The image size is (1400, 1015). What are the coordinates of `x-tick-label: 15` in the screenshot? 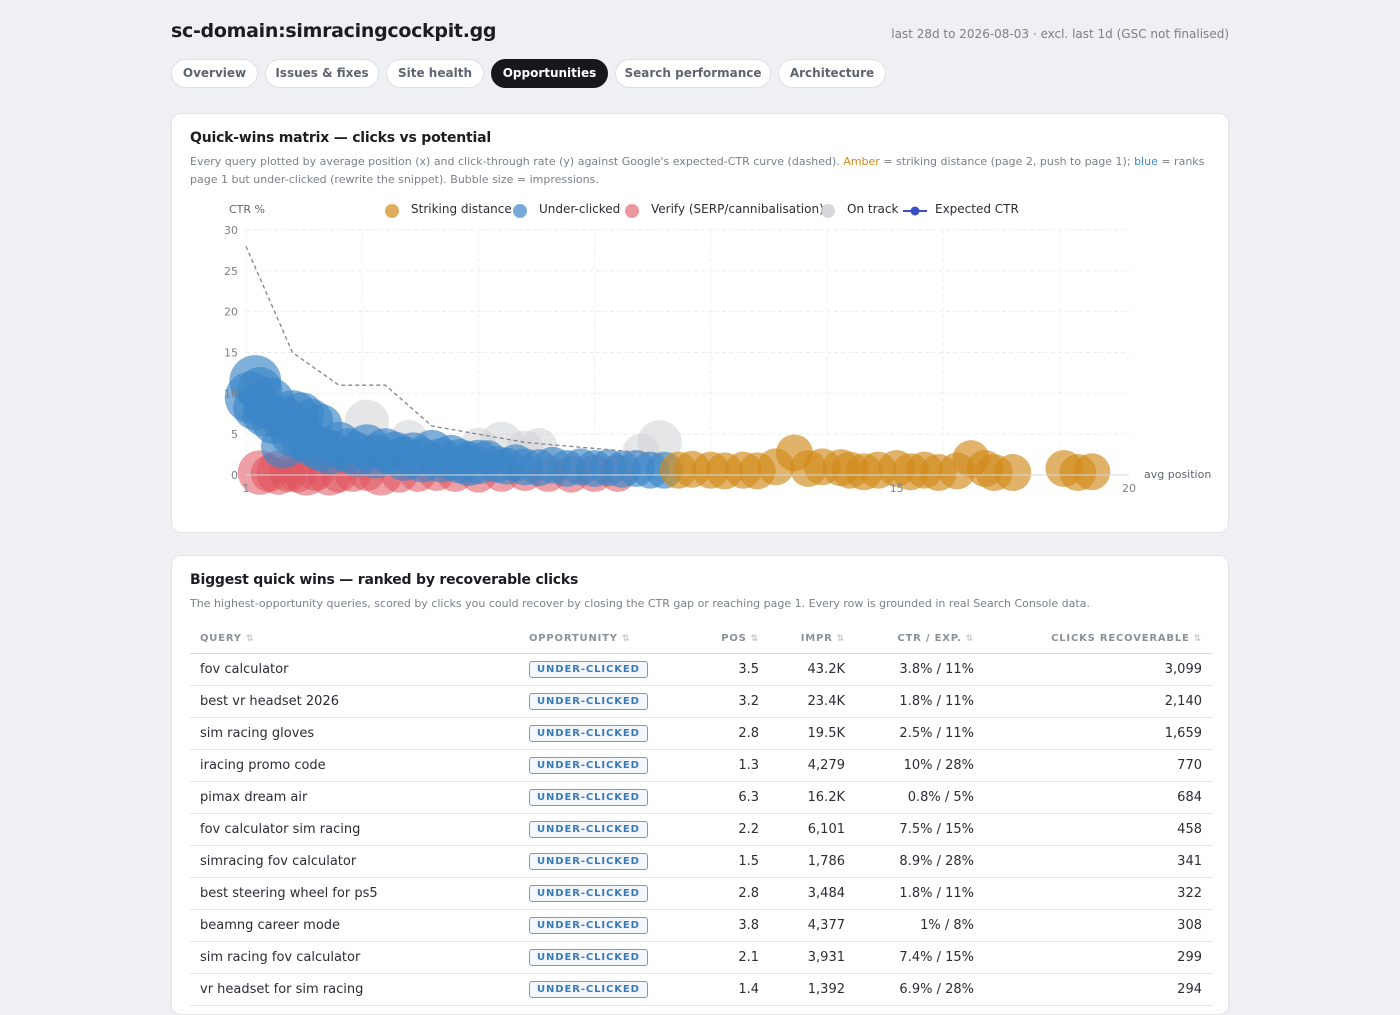 It's located at (897, 488).